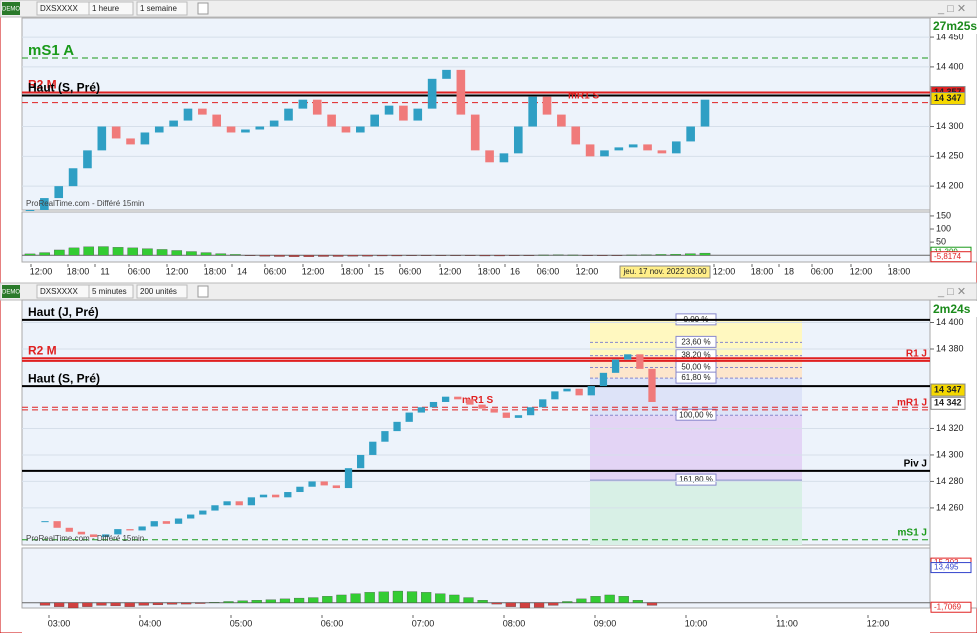 Image resolution: width=977 pixels, height=638 pixels. I want to click on time-label: 07:00, so click(423, 623).